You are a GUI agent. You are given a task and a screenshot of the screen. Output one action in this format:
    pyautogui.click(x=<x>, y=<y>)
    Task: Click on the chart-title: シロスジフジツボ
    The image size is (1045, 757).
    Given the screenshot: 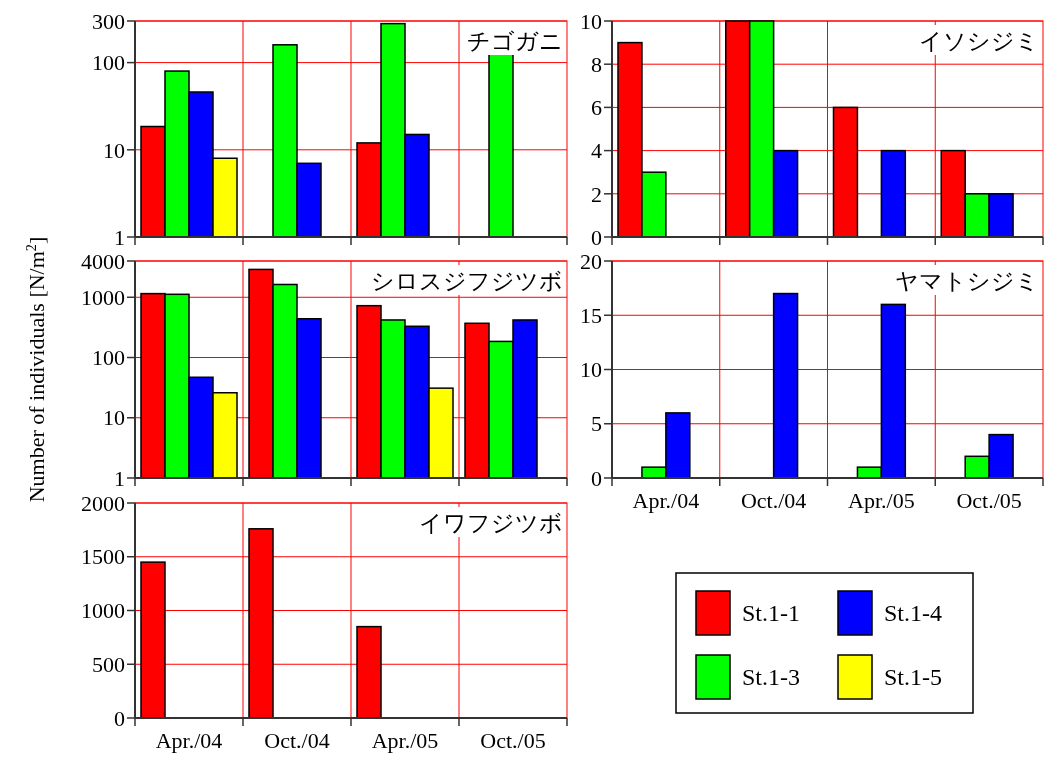 What is the action you would take?
    pyautogui.click(x=467, y=281)
    